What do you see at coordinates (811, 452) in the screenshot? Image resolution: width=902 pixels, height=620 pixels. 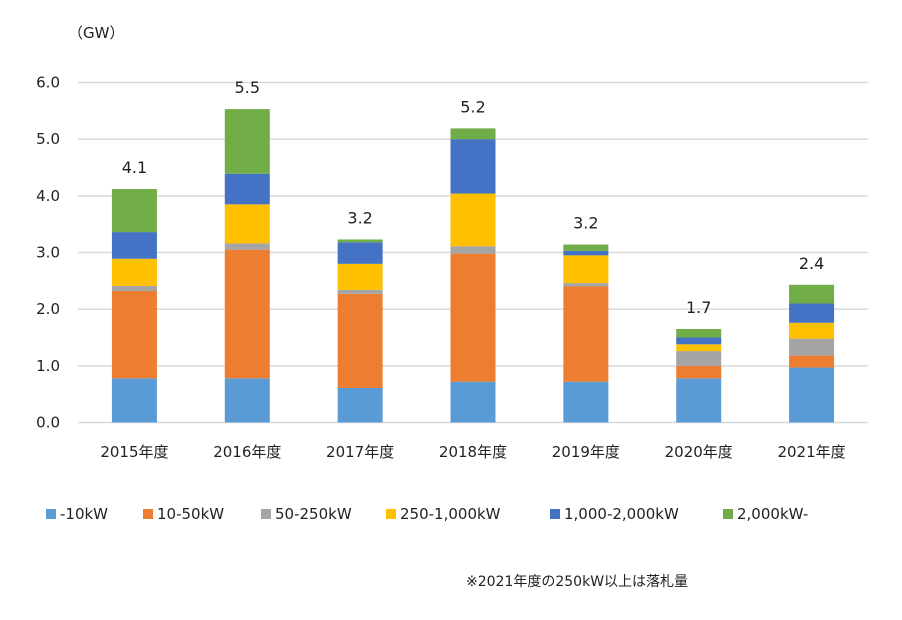 I see `x-tick-label: 2021年度` at bounding box center [811, 452].